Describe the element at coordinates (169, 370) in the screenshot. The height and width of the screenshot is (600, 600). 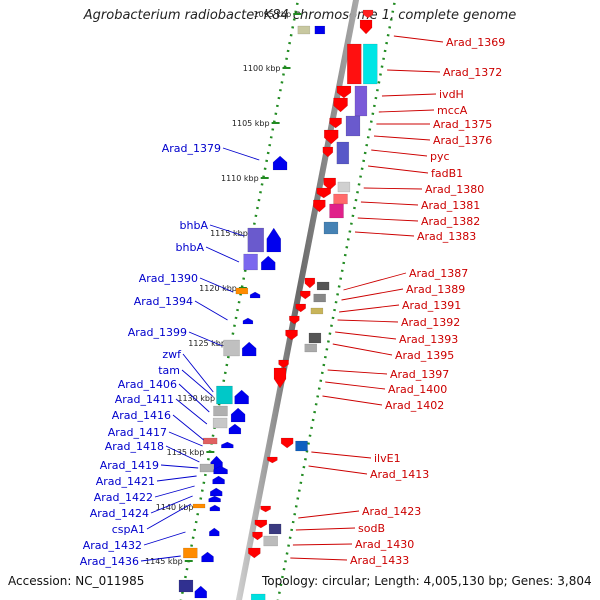
I see `left-gene-label: tam` at that location.